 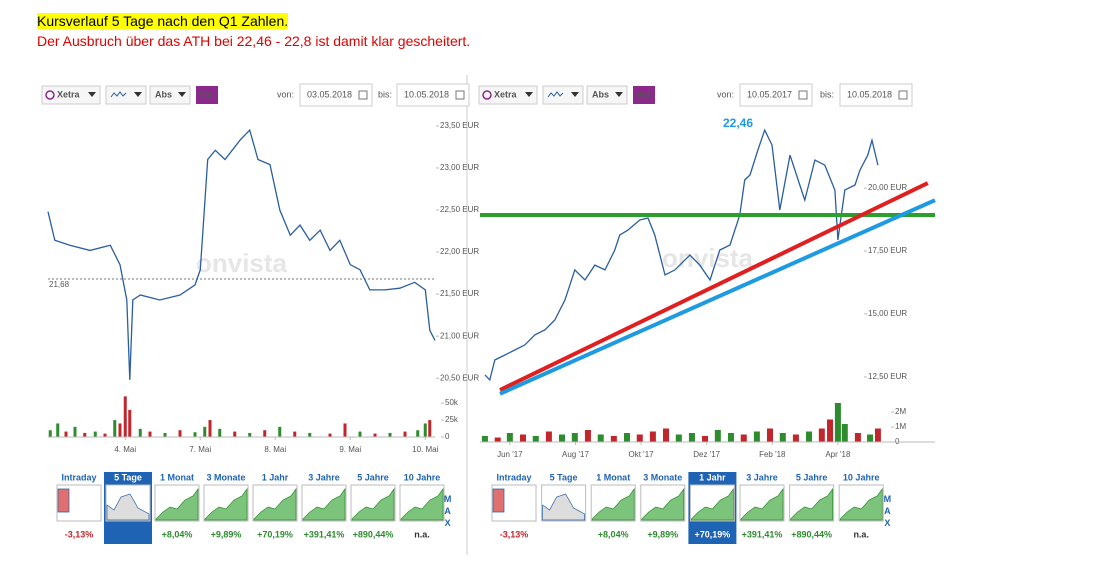 What do you see at coordinates (811, 534) in the screenshot?
I see `tab-change: +890,44%` at bounding box center [811, 534].